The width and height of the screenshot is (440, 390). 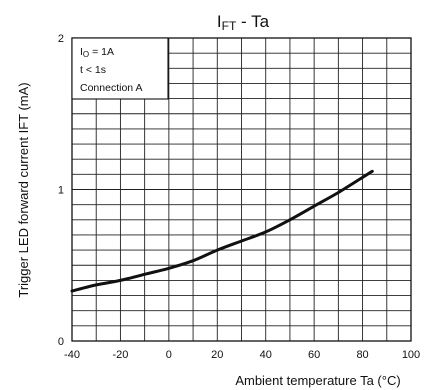 What do you see at coordinates (111, 88) in the screenshot?
I see `annotation-line-3: Connection A` at bounding box center [111, 88].